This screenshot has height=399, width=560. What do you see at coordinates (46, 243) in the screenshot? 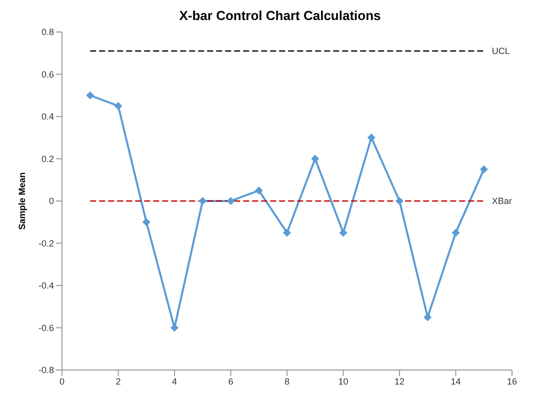
I see `y-tick-label: -0.2` at bounding box center [46, 243].